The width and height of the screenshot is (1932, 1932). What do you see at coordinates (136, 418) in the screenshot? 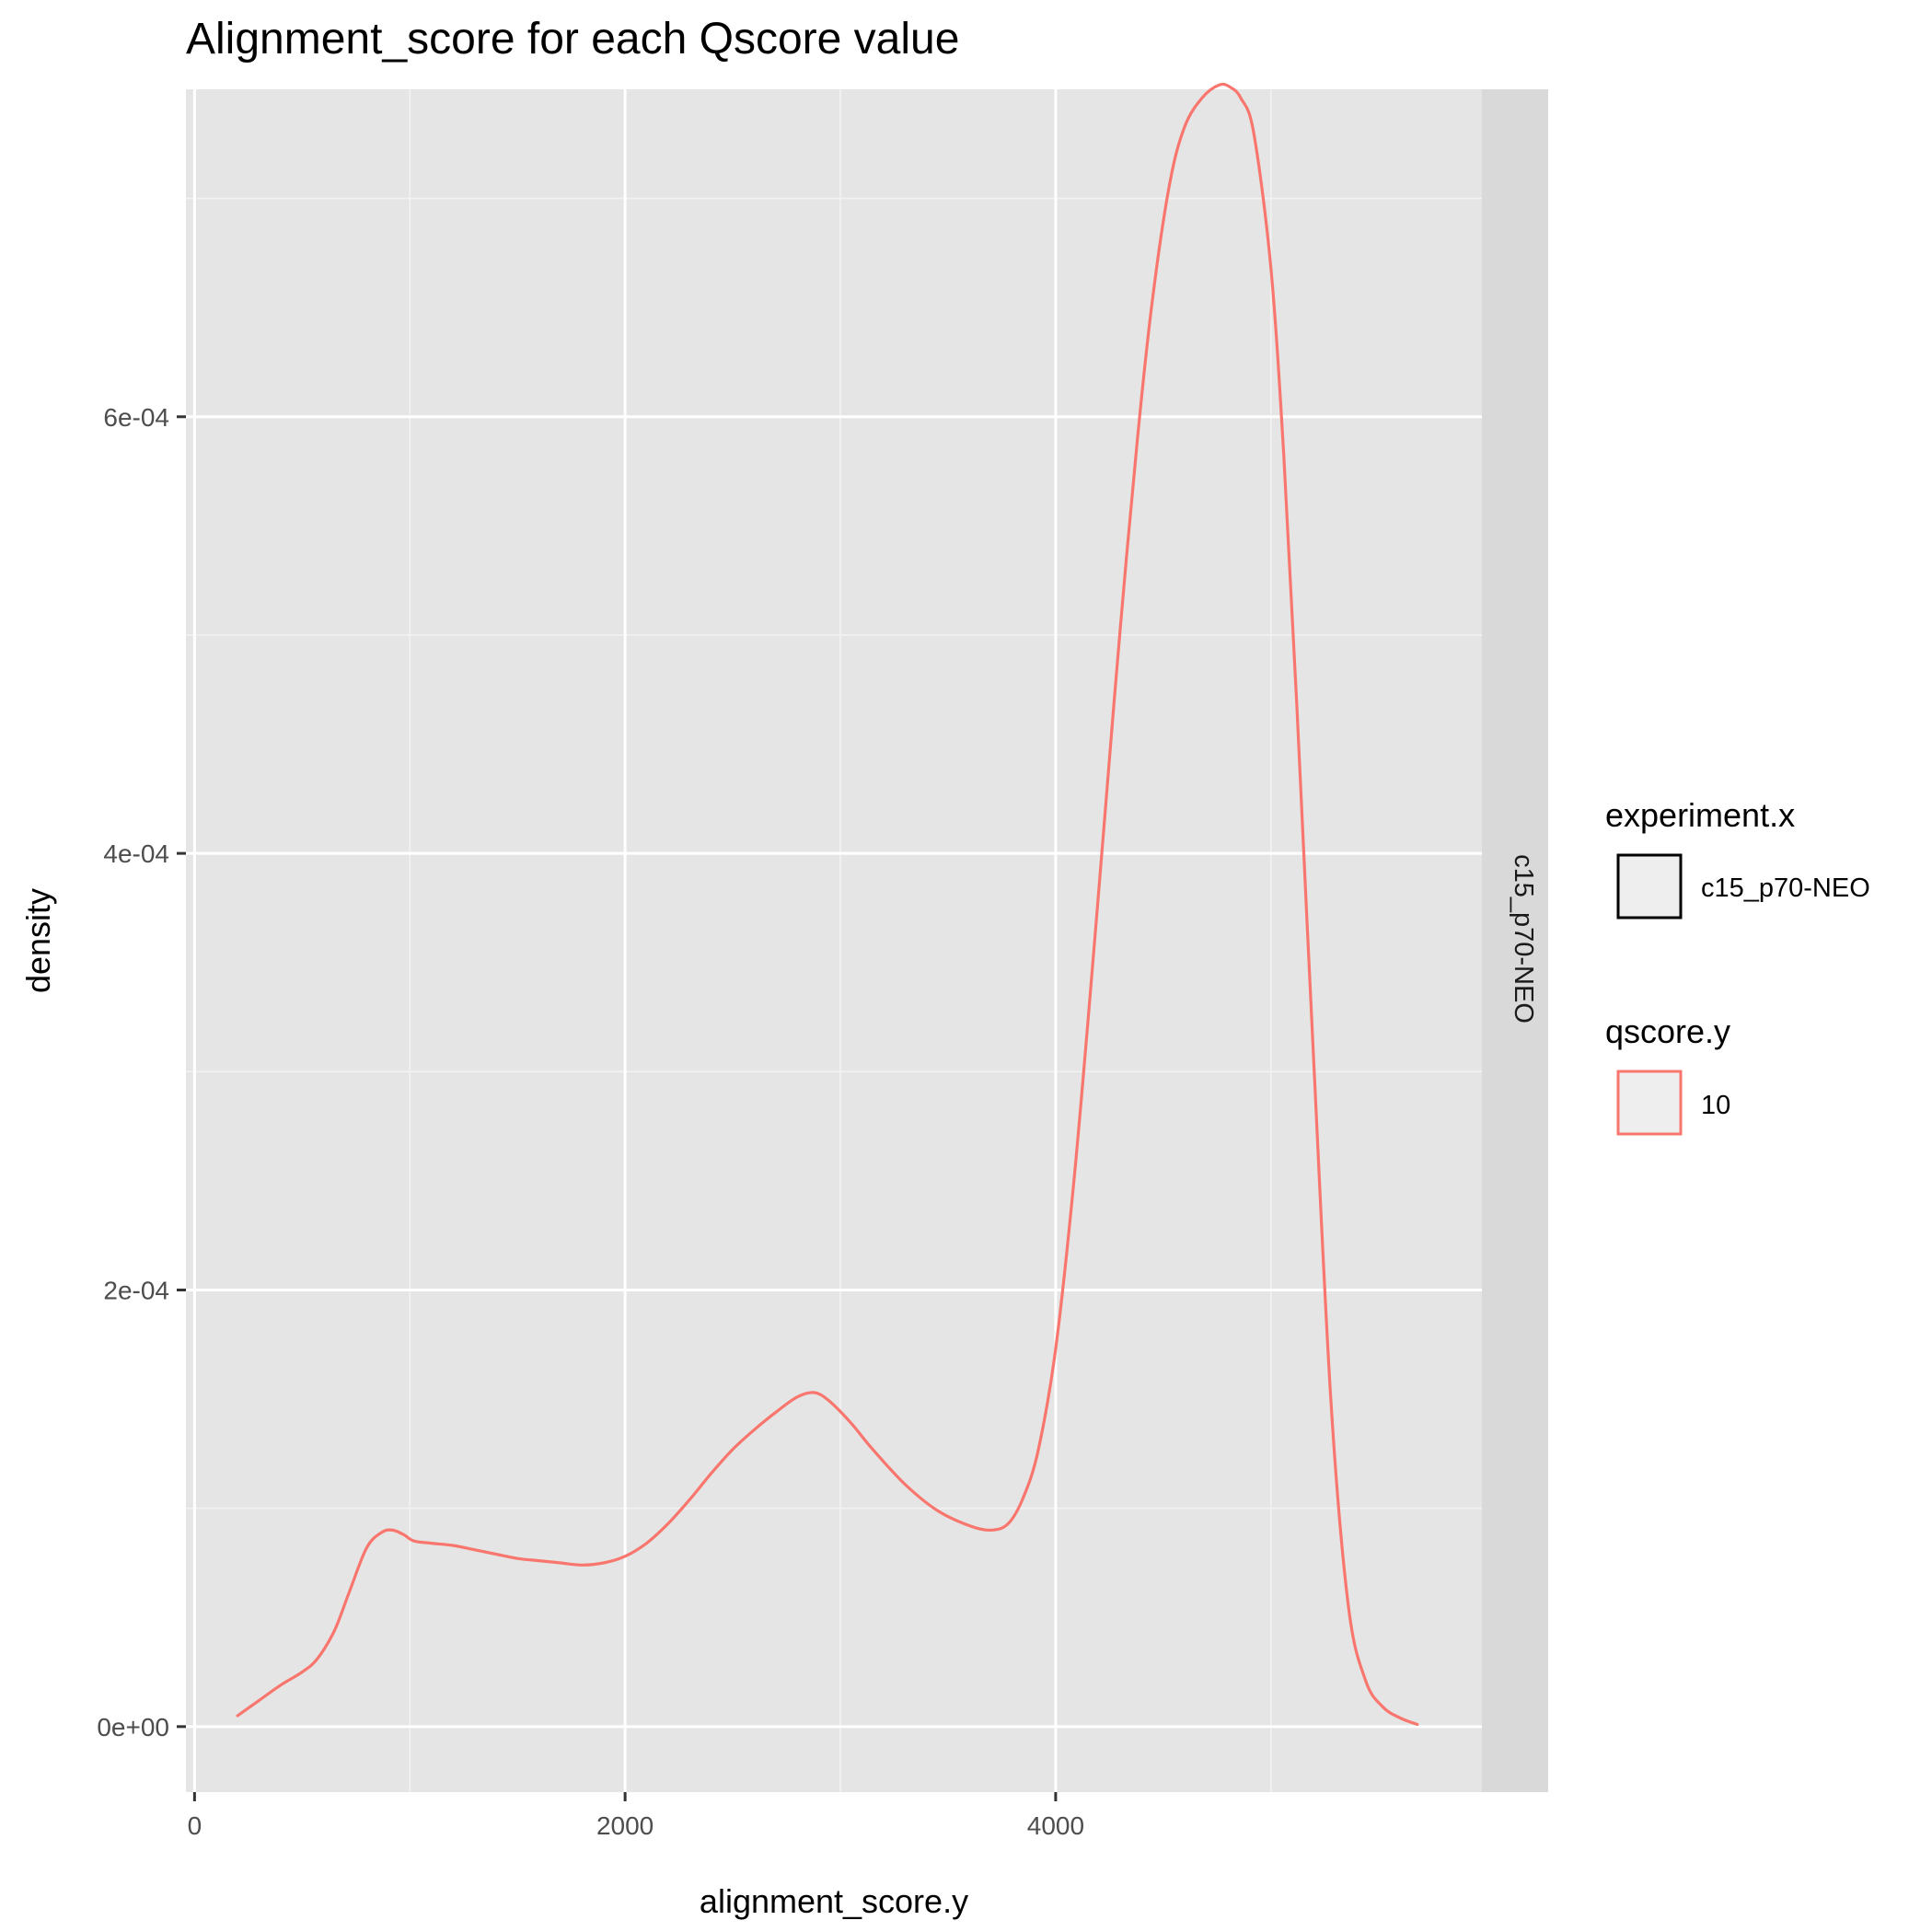
I see `y-tick-label: 6e-04` at bounding box center [136, 418].